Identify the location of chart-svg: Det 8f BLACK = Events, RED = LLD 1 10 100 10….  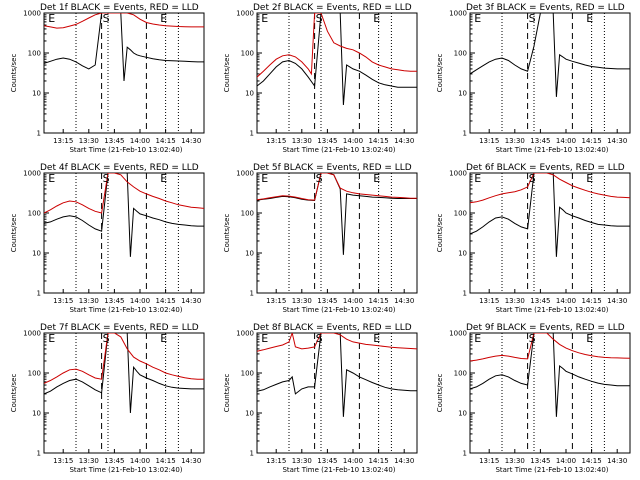
(320, 398).